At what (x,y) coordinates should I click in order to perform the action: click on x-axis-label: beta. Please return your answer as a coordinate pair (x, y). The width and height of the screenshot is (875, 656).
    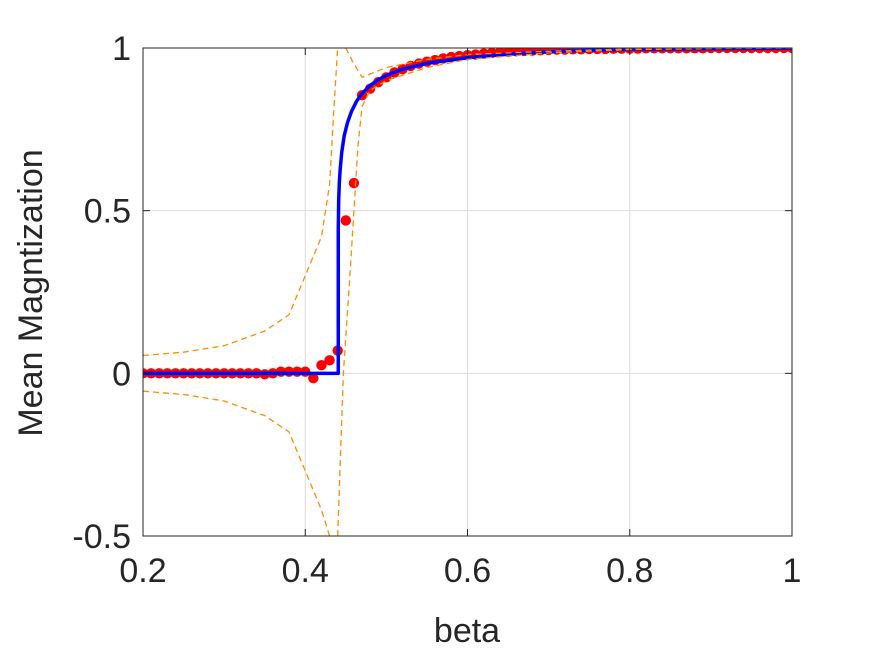
    Looking at the image, I should click on (467, 631).